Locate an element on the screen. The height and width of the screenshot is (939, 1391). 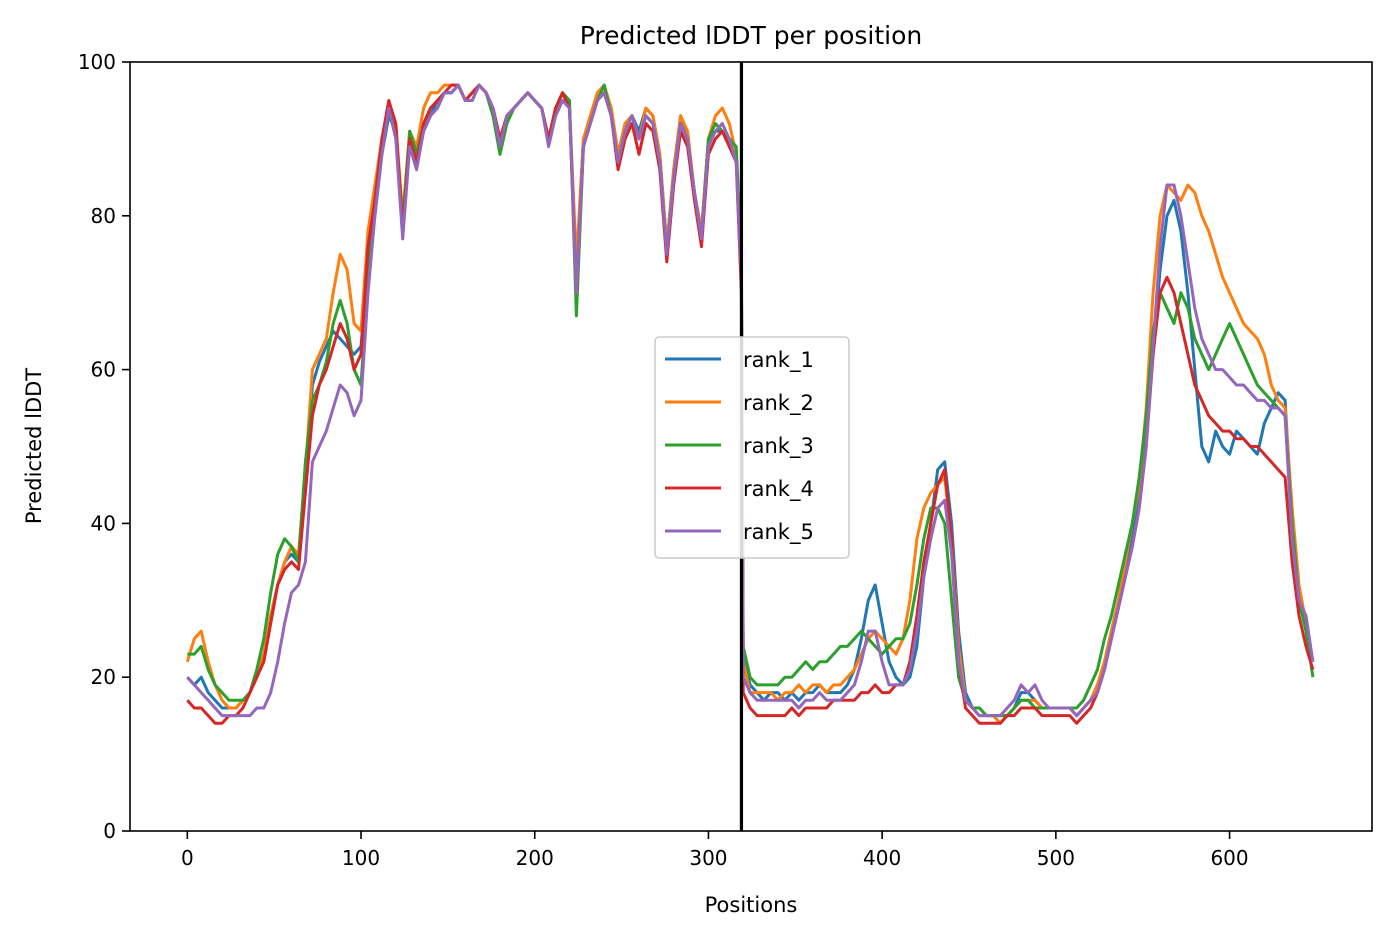
x-tick-label: 200 is located at coordinates (535, 858).